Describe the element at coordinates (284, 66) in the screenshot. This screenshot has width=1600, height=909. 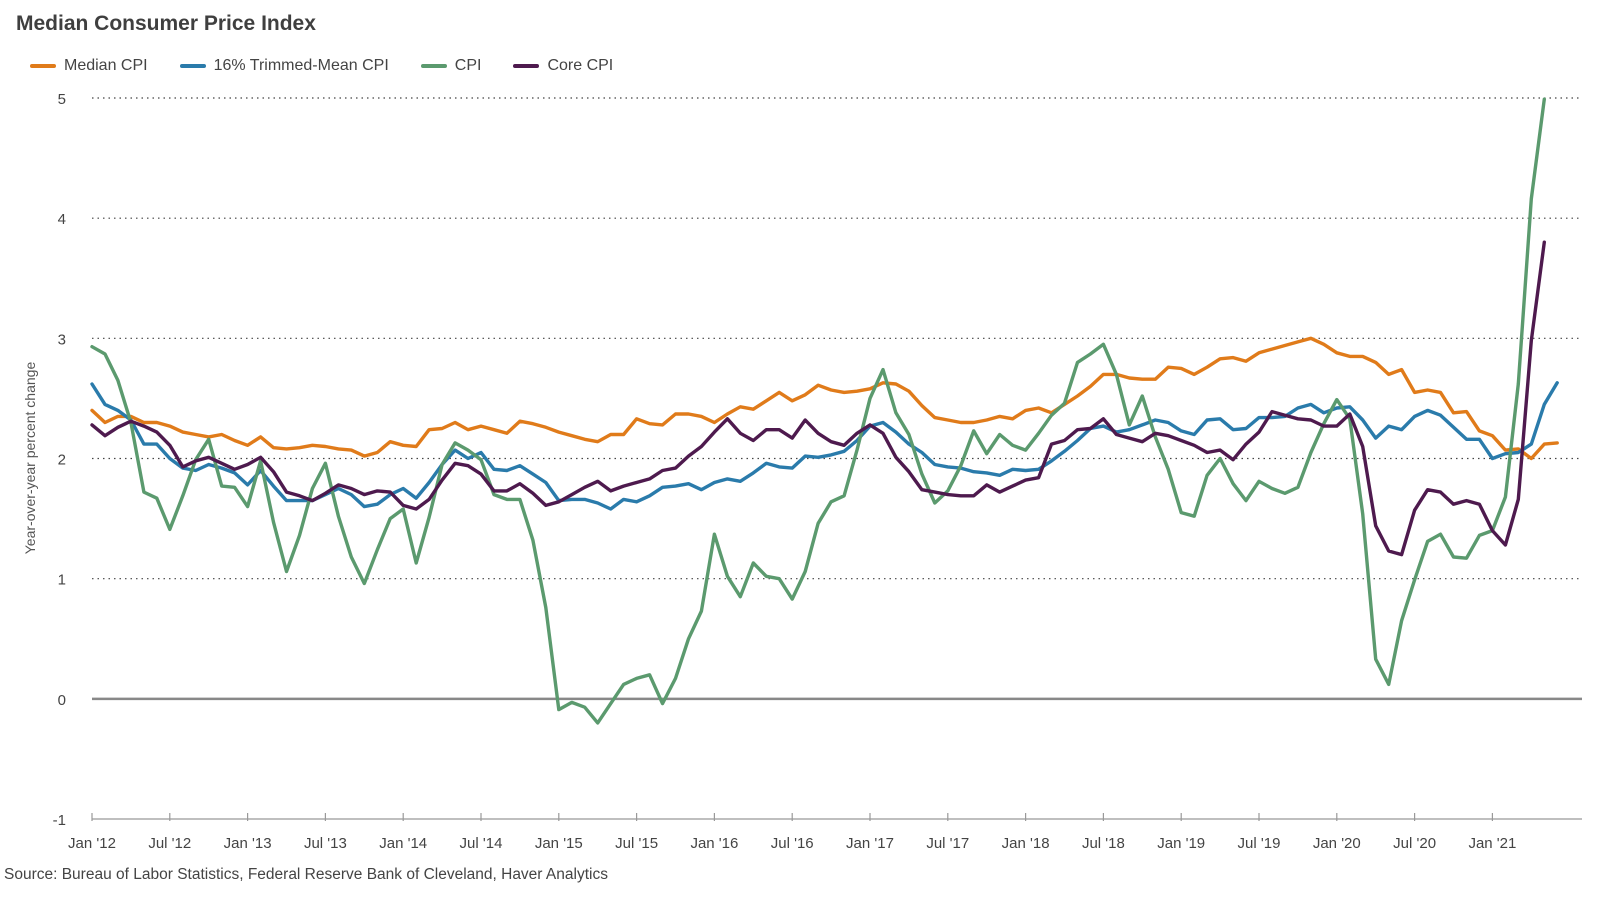
I see `legend-item-trimmed-mean-cpi: 16% Trimmed-Mean CPI` at that location.